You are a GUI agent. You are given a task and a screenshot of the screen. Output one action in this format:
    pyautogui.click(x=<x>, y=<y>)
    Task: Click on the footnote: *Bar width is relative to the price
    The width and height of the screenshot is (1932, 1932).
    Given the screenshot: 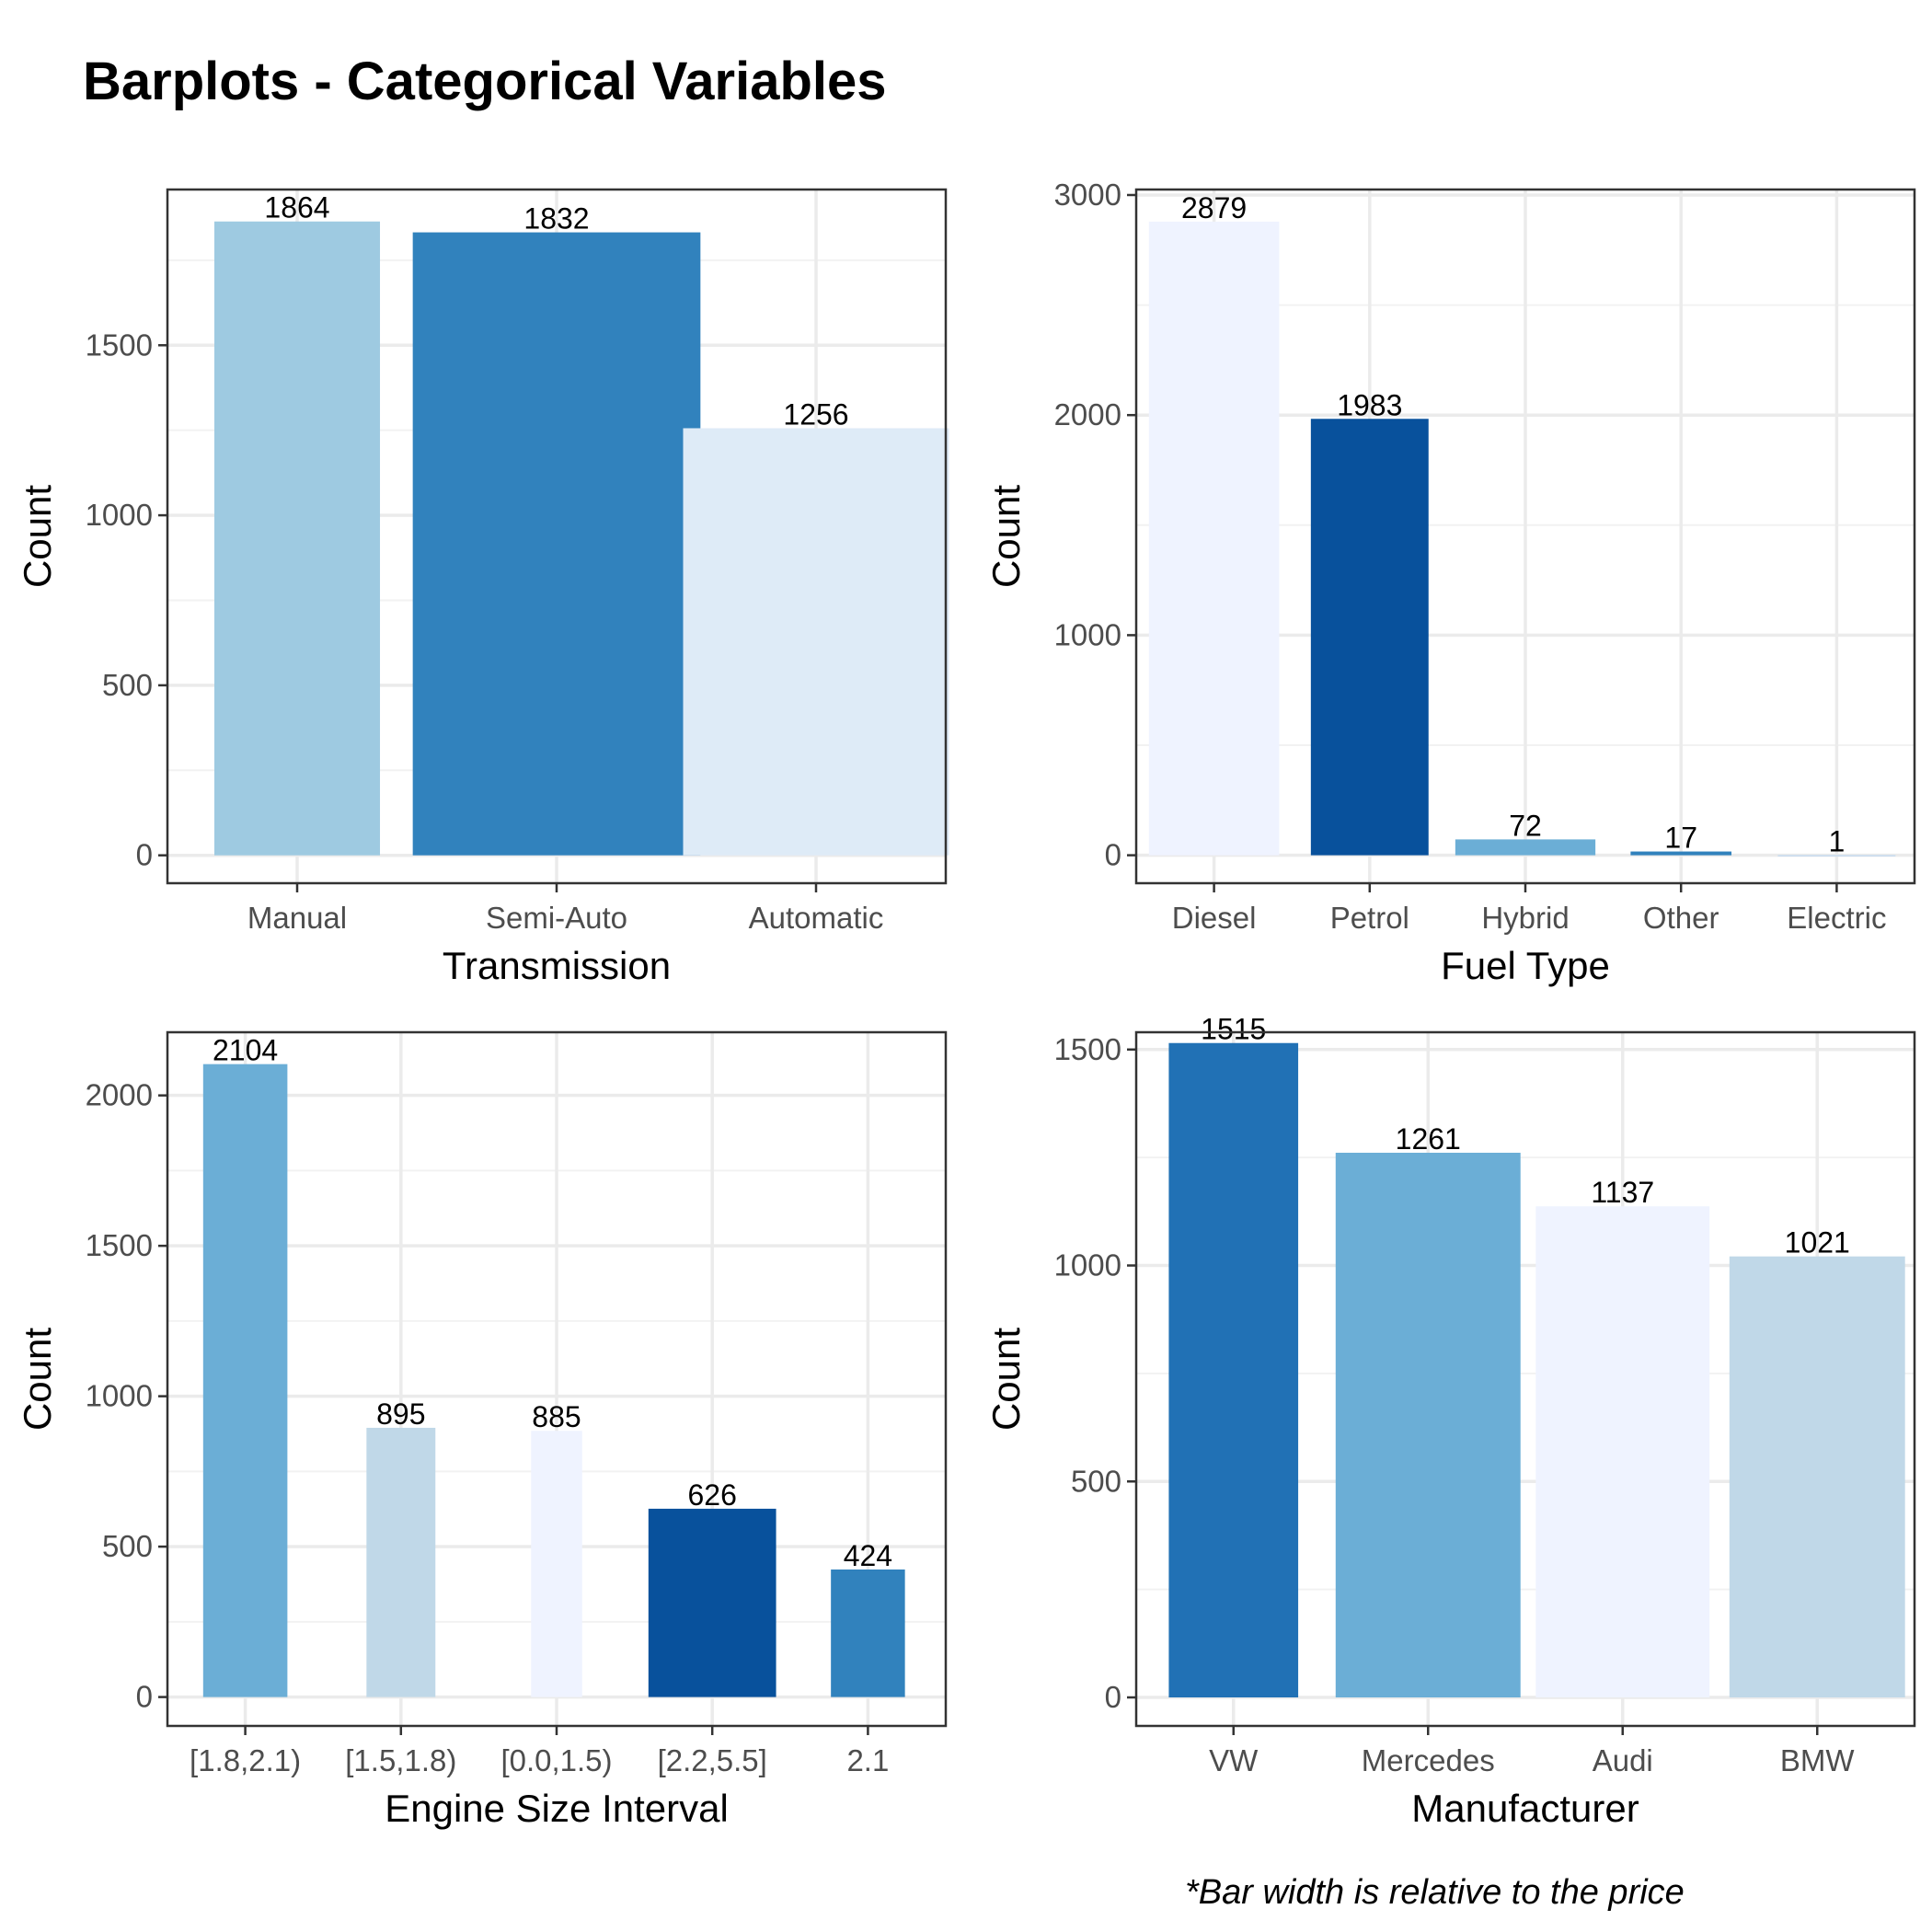 What is the action you would take?
    pyautogui.click(x=1435, y=1892)
    